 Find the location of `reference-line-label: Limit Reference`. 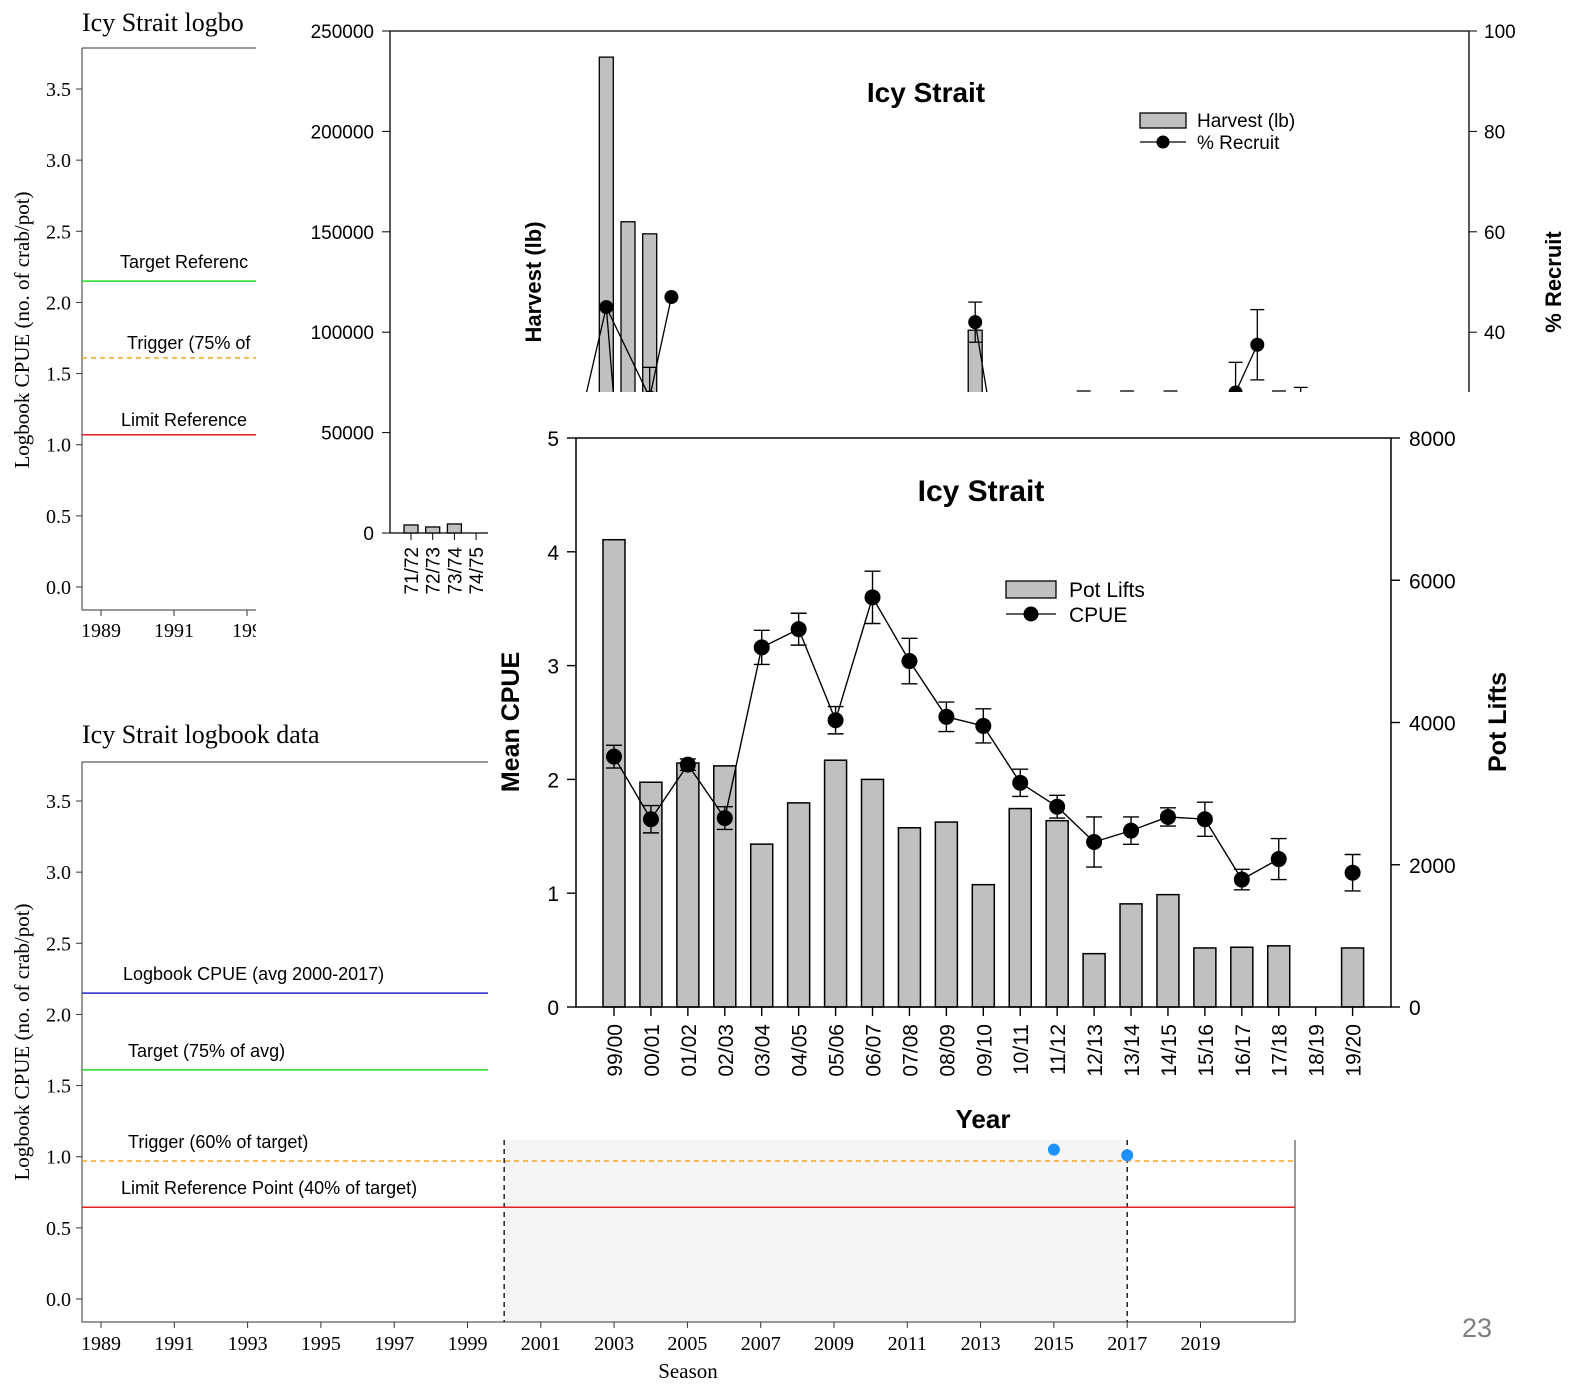

reference-line-label: Limit Reference is located at coordinates (184, 420).